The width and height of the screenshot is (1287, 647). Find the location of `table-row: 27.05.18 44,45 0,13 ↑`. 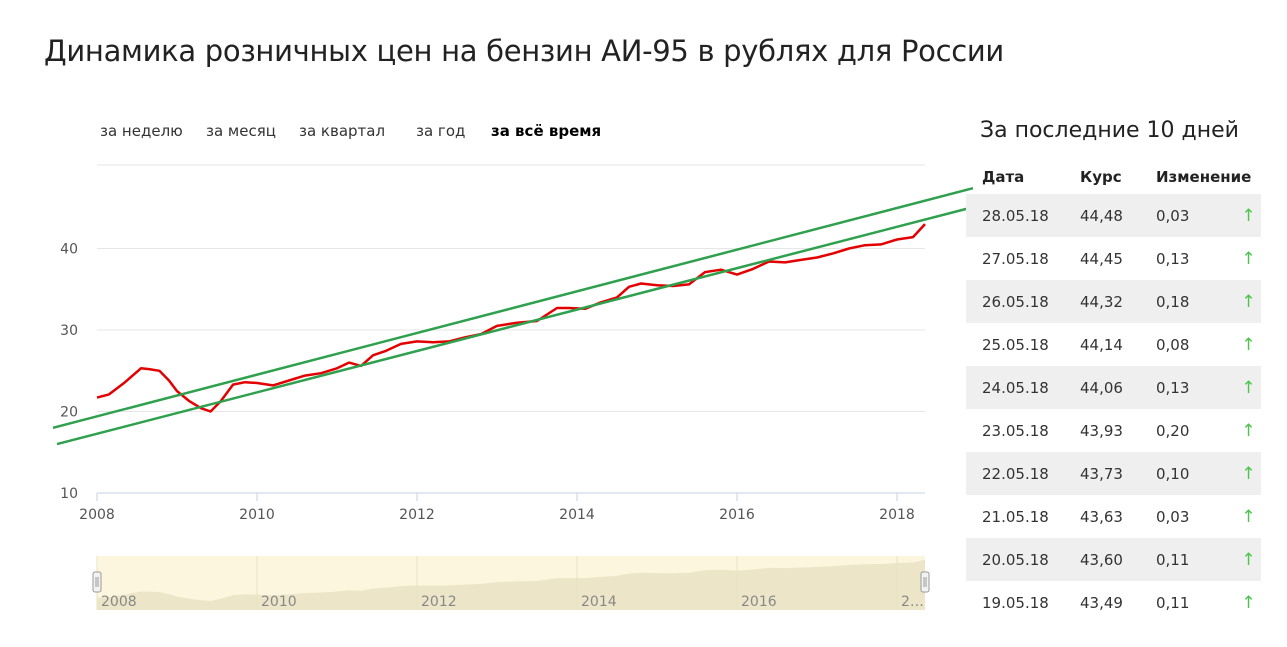

table-row: 27.05.18 44,45 0,13 ↑ is located at coordinates (1113, 258).